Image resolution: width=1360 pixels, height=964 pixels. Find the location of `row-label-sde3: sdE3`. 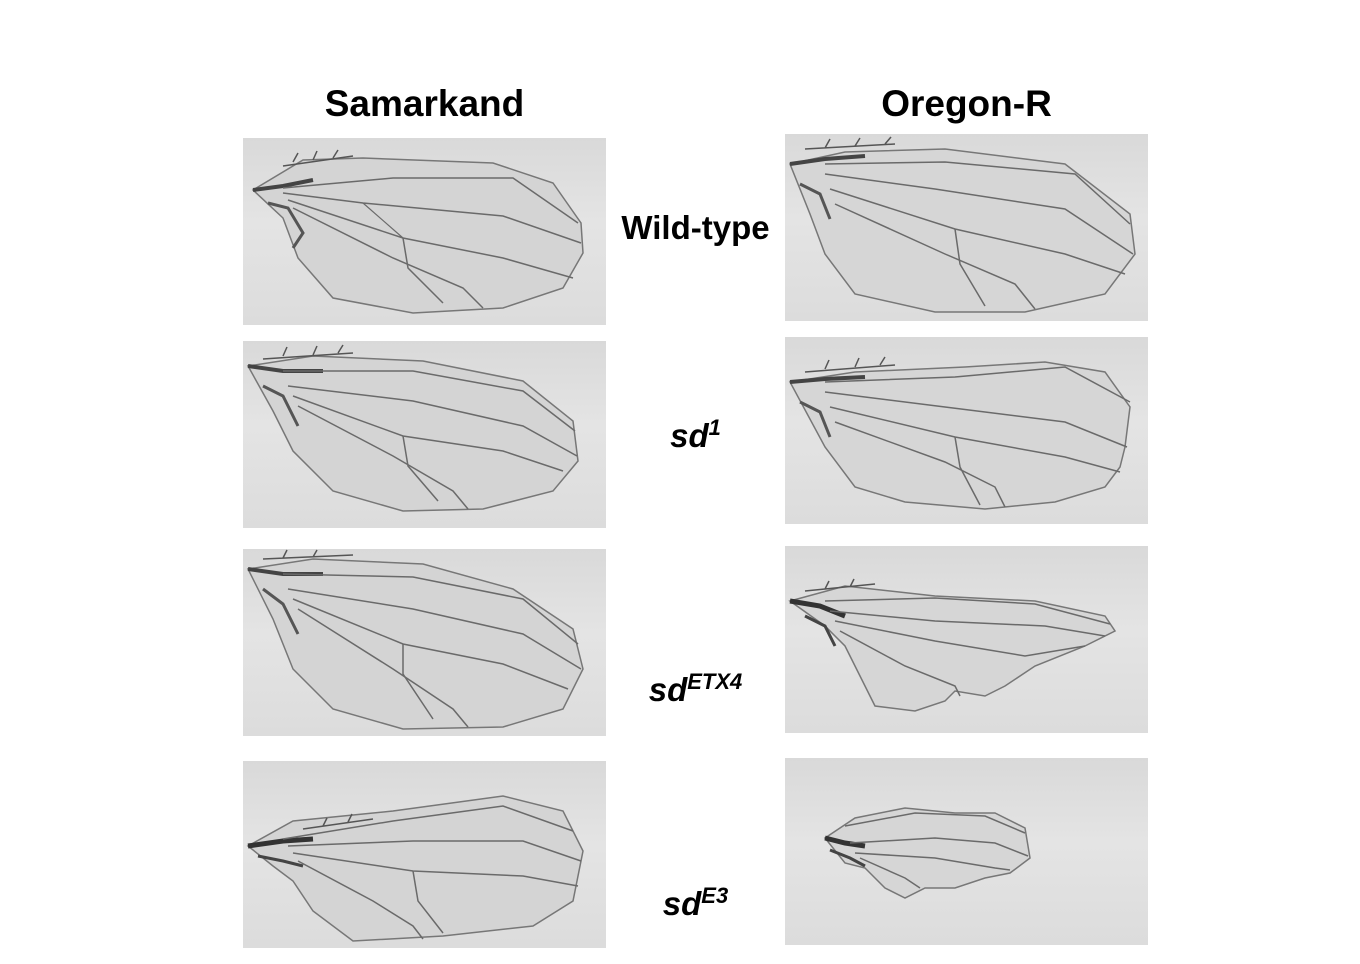

row-label-sde3: sdE3 is located at coordinates (695, 903).